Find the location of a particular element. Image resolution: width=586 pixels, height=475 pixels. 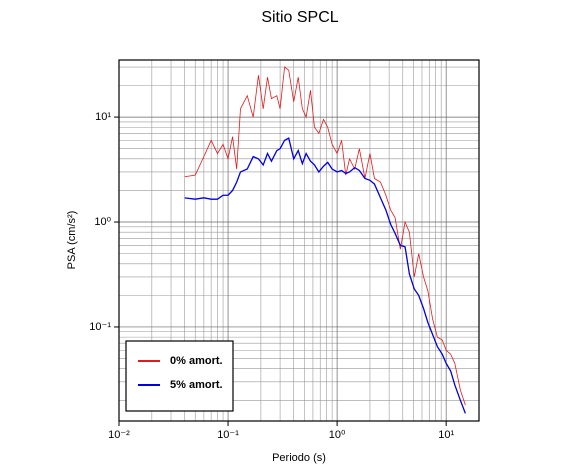

legend-box is located at coordinates (179, 376).